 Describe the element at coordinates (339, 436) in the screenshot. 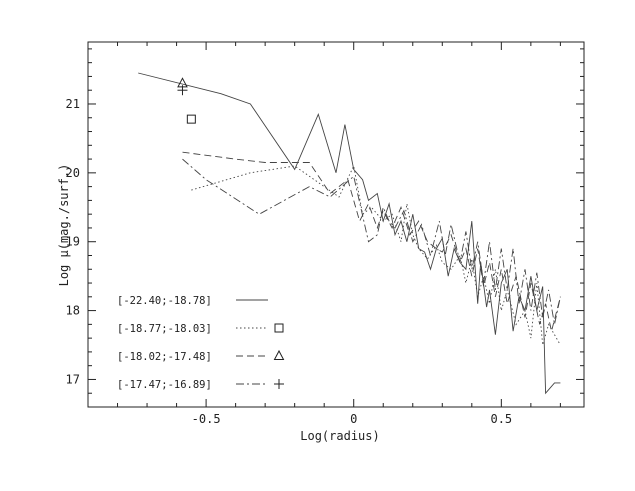

I see `x-axis-label: Log(radius)` at that location.